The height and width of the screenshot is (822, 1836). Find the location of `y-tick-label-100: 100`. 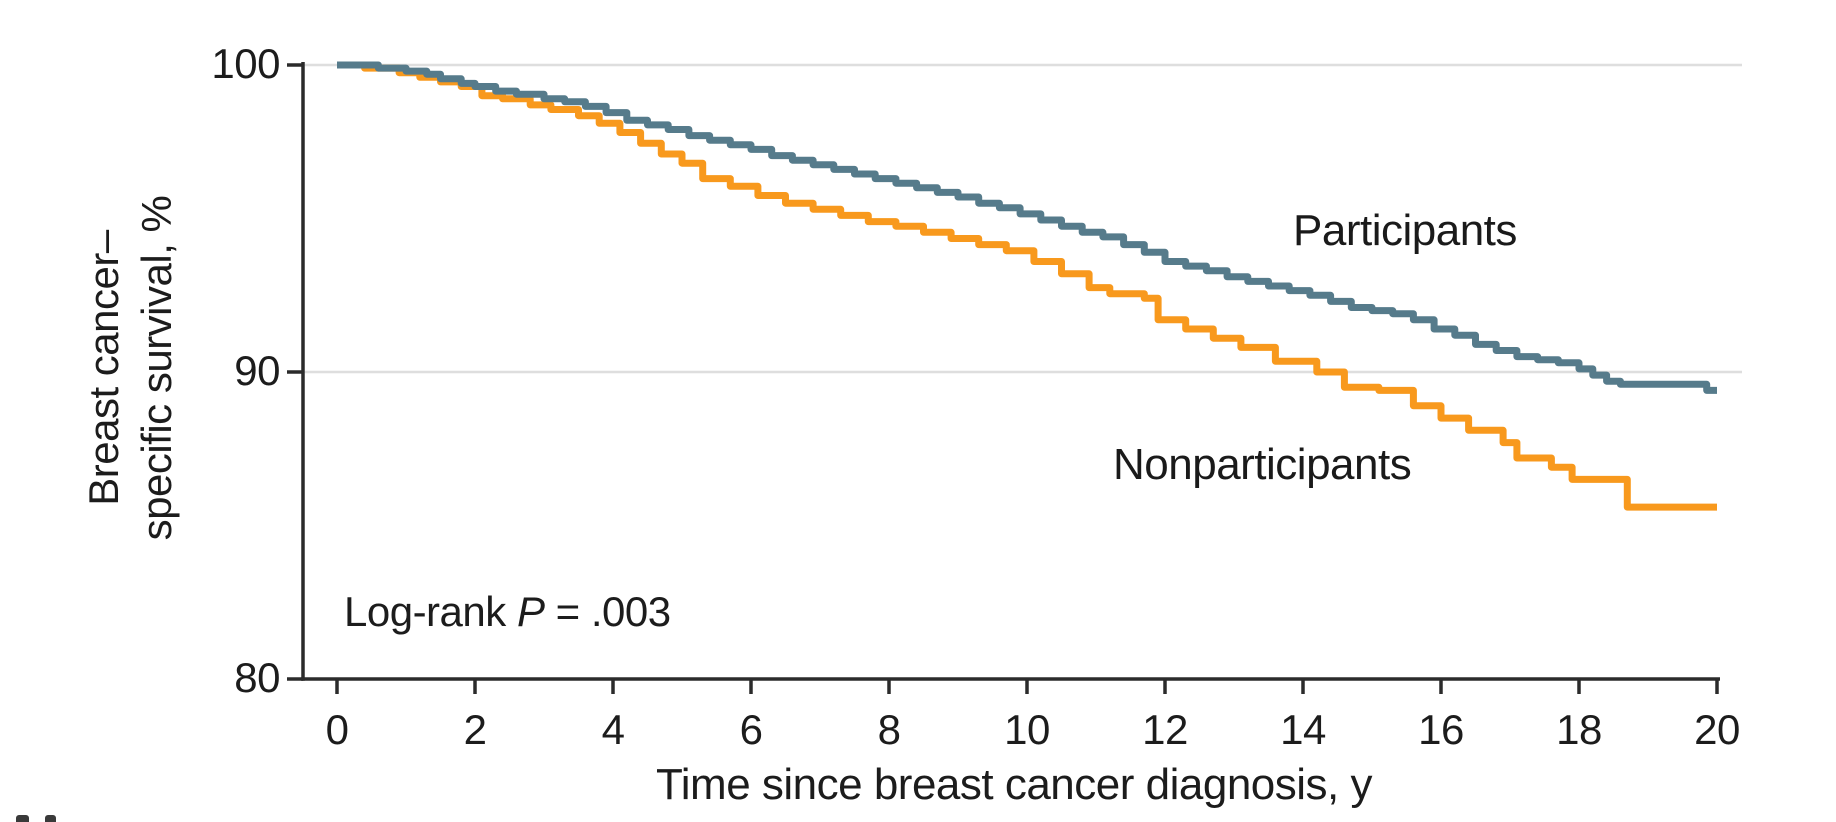

y-tick-label-100: 100 is located at coordinates (245, 64).